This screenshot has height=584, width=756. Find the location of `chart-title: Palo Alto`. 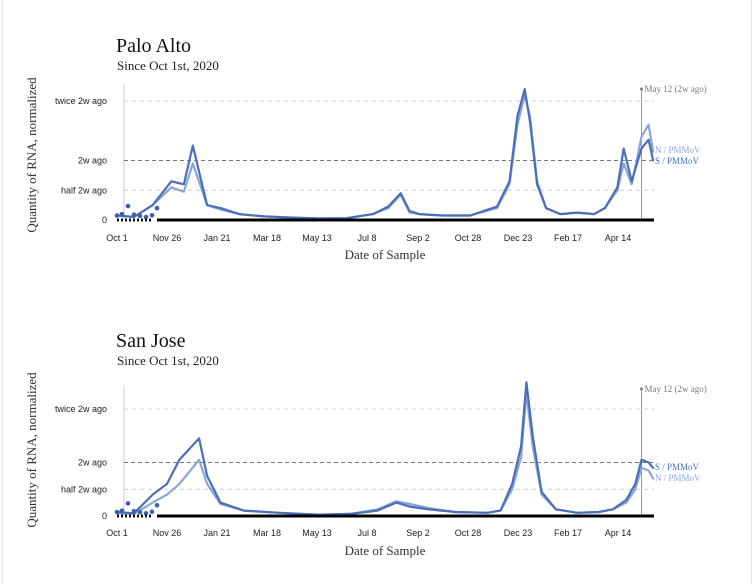

chart-title: Palo Alto is located at coordinates (153, 46).